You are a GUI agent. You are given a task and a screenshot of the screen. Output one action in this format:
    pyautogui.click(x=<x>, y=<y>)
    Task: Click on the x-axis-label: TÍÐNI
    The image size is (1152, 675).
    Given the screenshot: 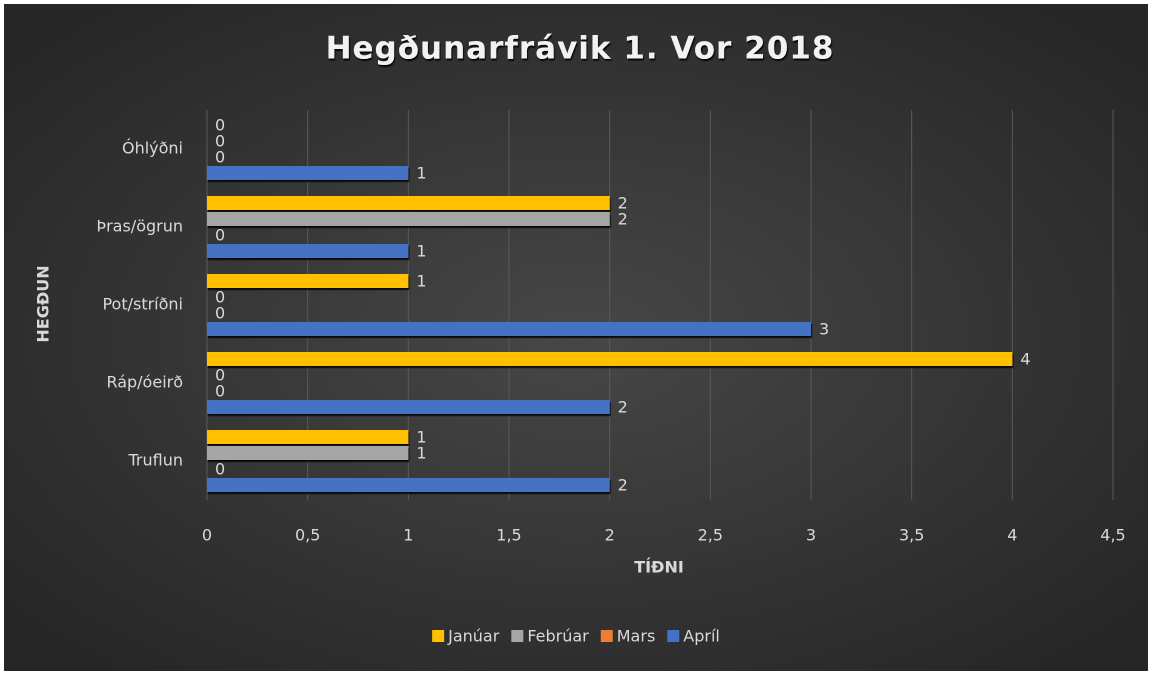 What is the action you would take?
    pyautogui.click(x=659, y=567)
    